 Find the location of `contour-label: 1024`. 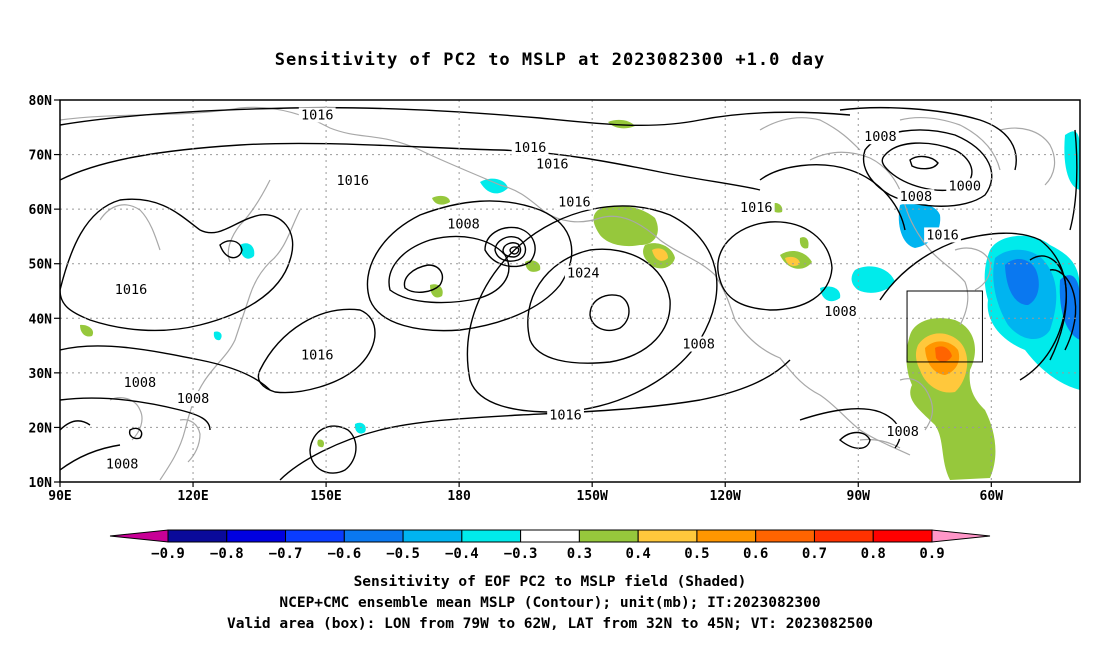

contour-label: 1024 is located at coordinates (583, 274).